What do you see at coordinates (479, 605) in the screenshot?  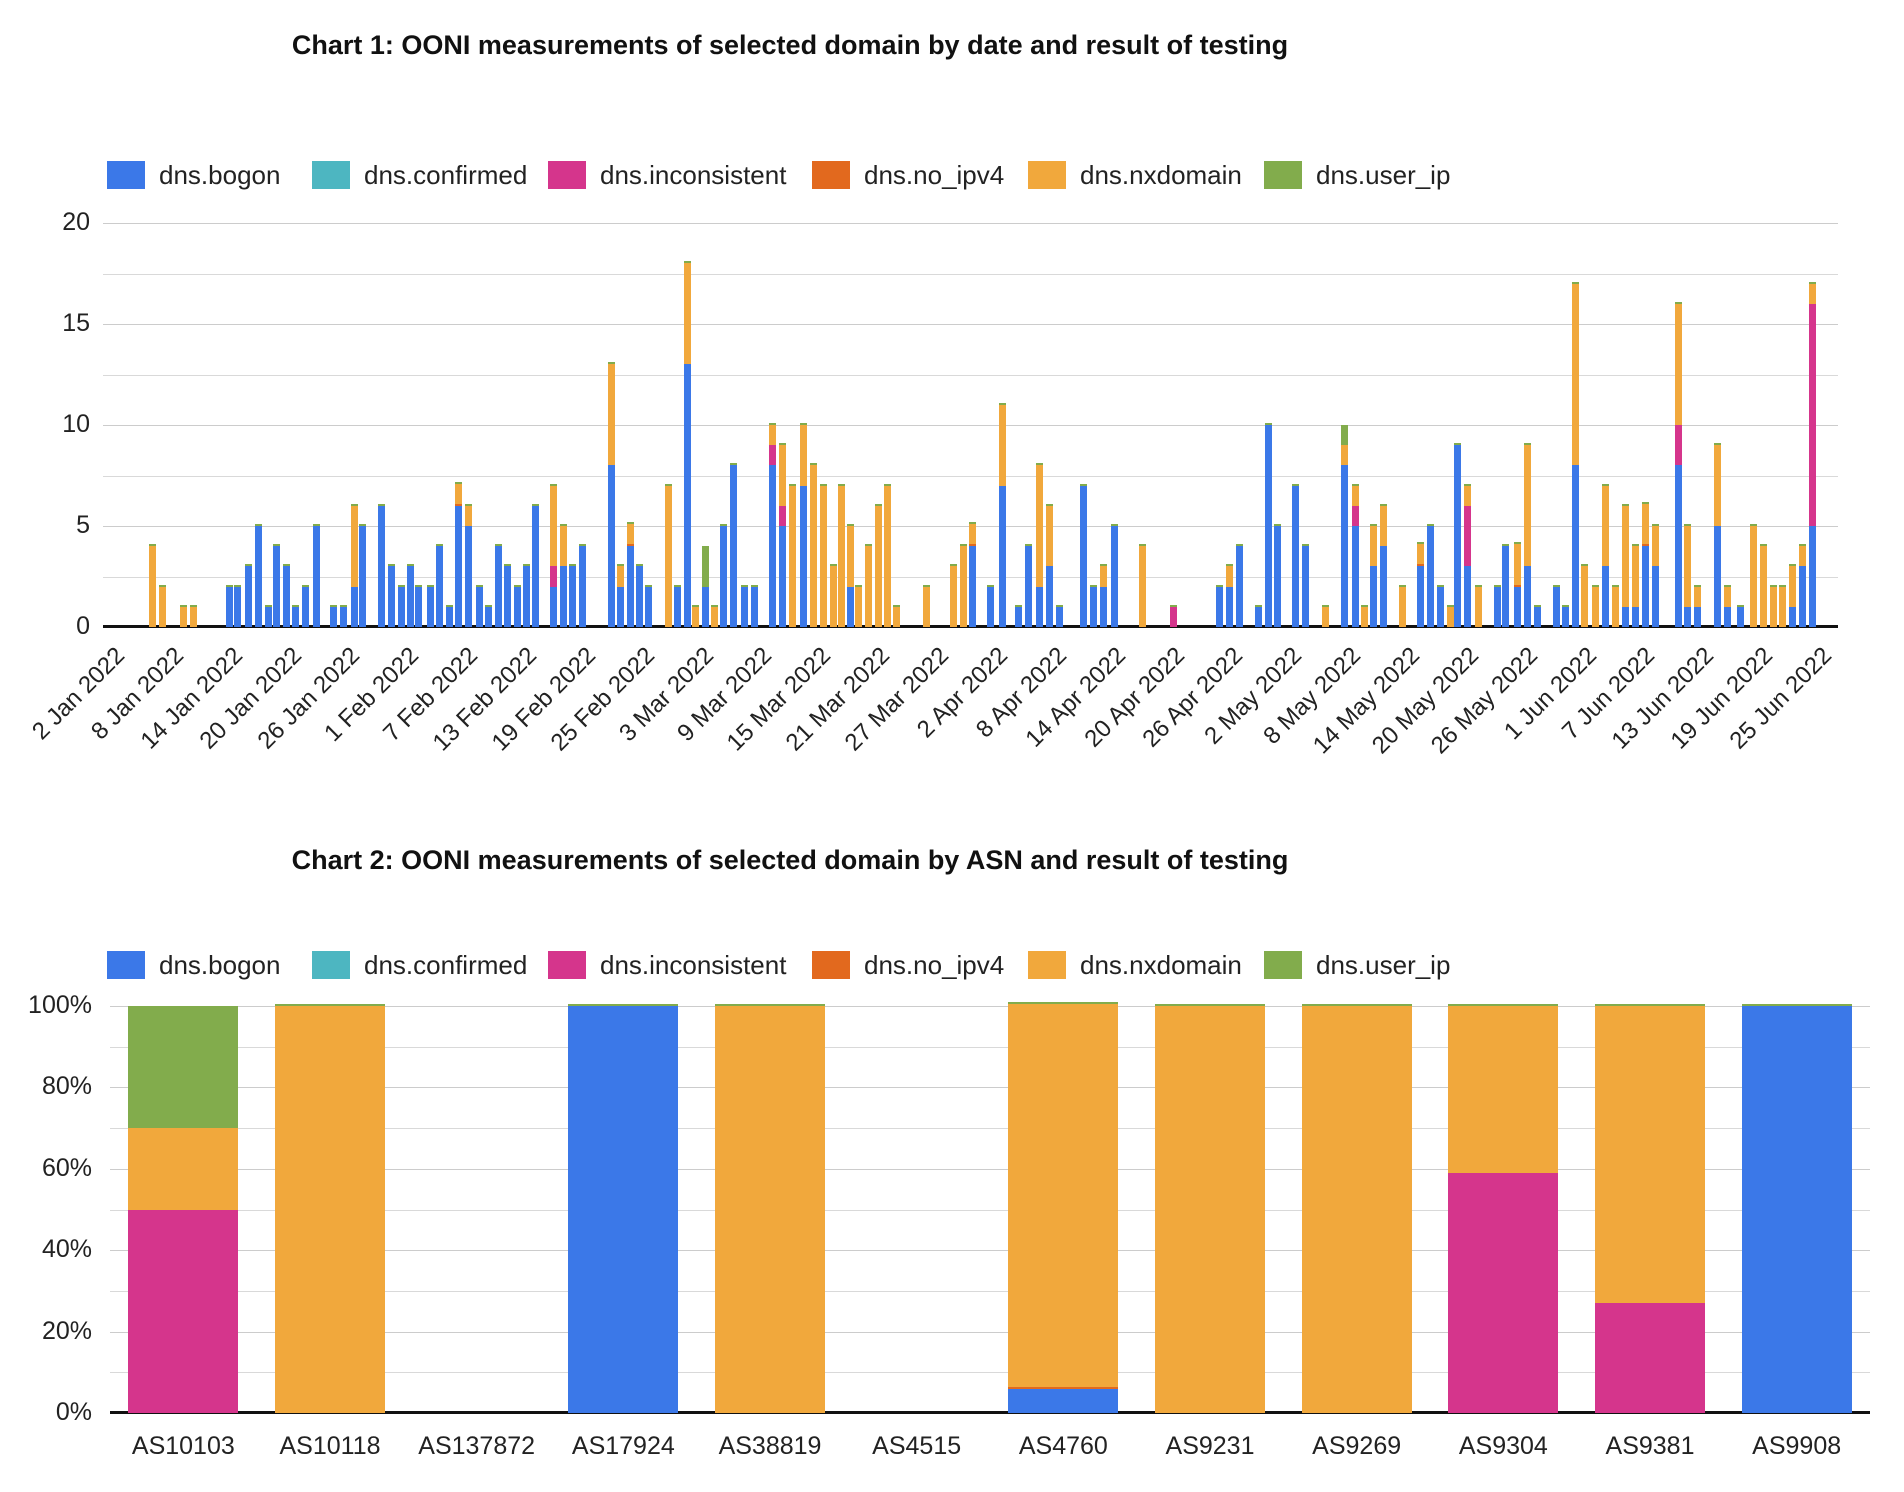 I see `stacked-bar-10 Feb 2022` at bounding box center [479, 605].